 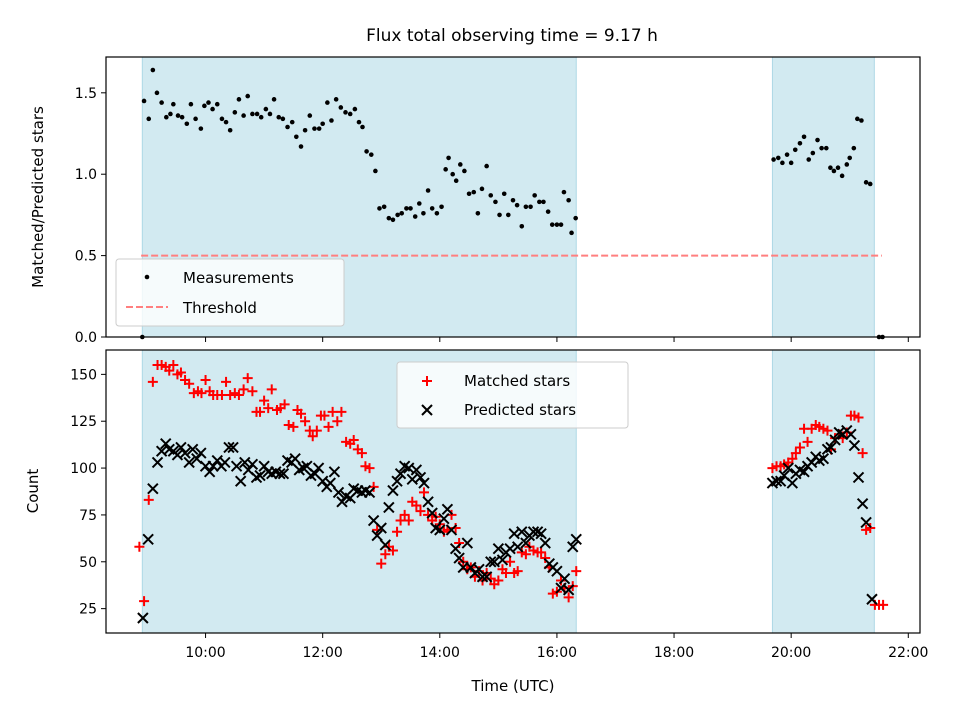 What do you see at coordinates (791, 653) in the screenshot?
I see `x-tick-label: 20:00` at bounding box center [791, 653].